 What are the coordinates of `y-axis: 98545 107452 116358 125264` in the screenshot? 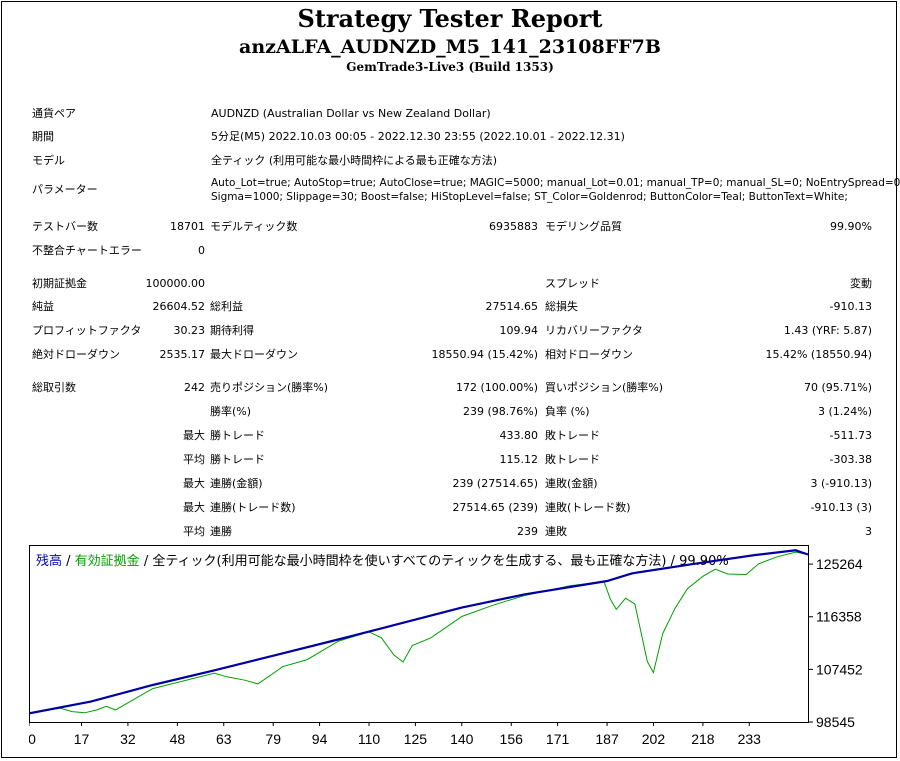 It's located at (835, 643).